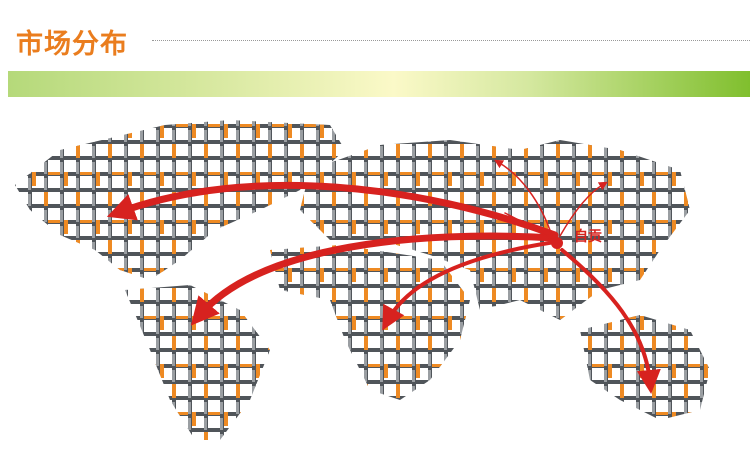 This screenshot has width=750, height=450. I want to click on page-title: 市场分布, so click(72, 44).